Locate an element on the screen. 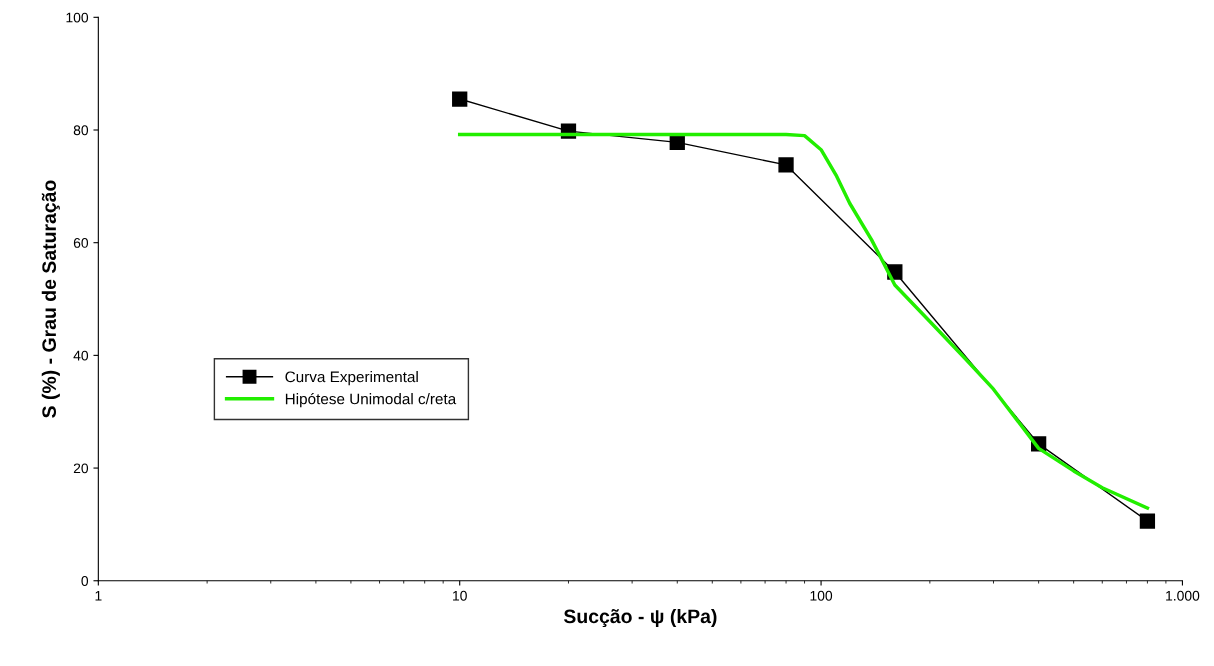 This screenshot has height=666, width=1214. x-tick-label: 1 is located at coordinates (98, 595).